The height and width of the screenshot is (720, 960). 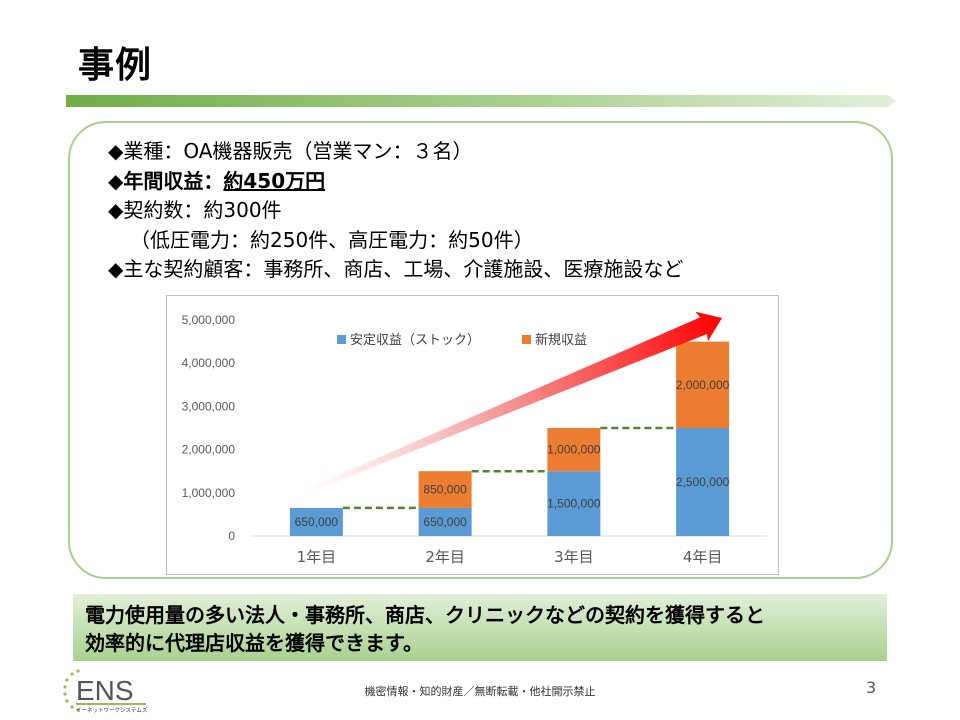 What do you see at coordinates (231, 536) in the screenshot?
I see `y-tick-label: 0` at bounding box center [231, 536].